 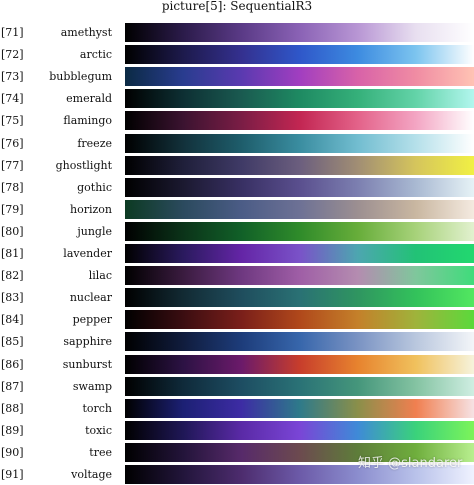 What do you see at coordinates (89, 99) in the screenshot?
I see `colormap-name: emerald` at bounding box center [89, 99].